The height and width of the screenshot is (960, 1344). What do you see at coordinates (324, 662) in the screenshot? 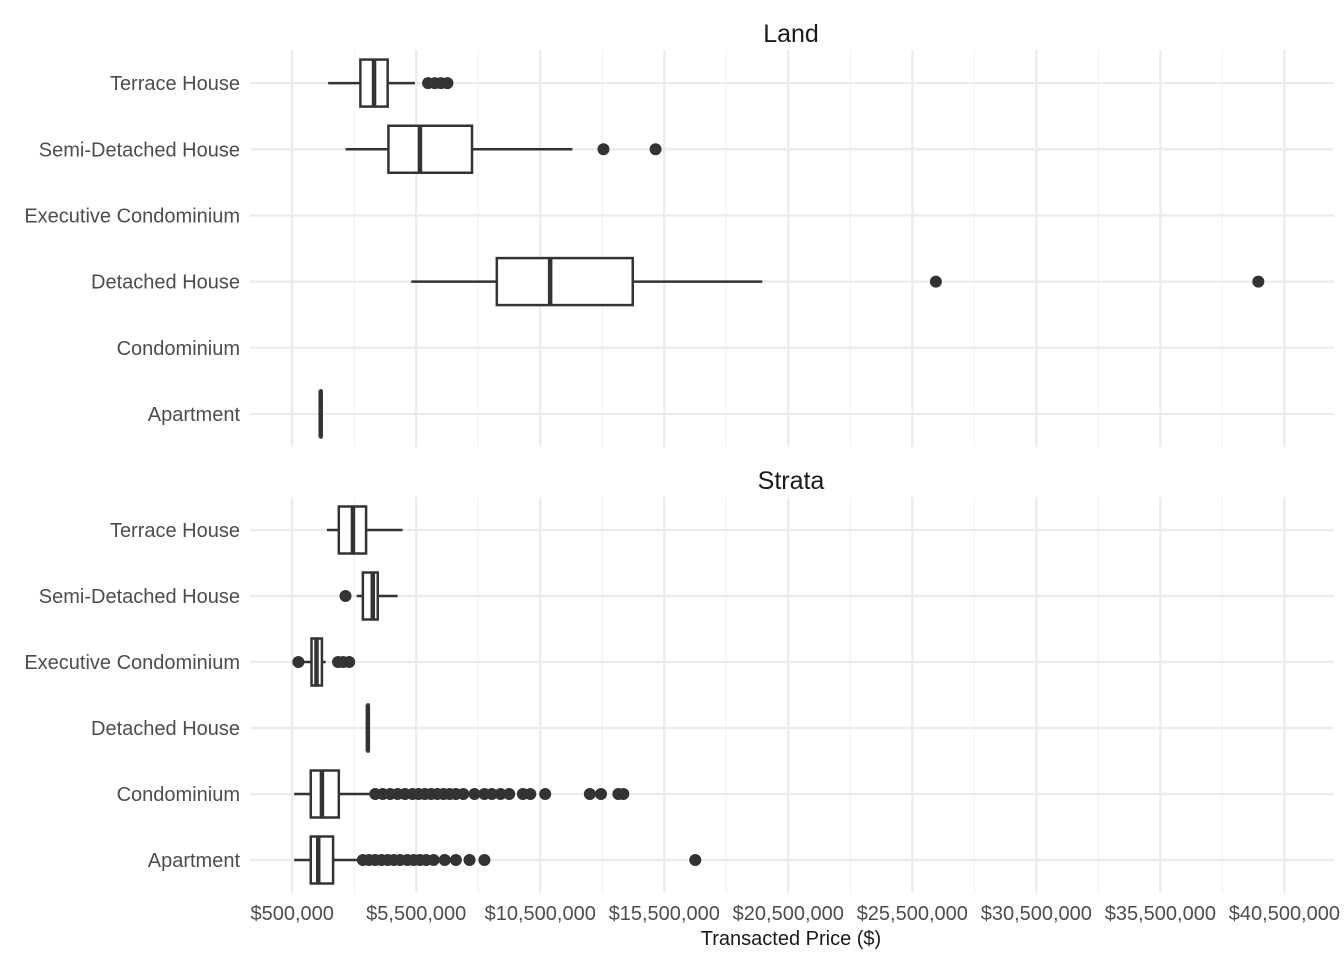
I see `box-strata-executive-condominium` at bounding box center [324, 662].